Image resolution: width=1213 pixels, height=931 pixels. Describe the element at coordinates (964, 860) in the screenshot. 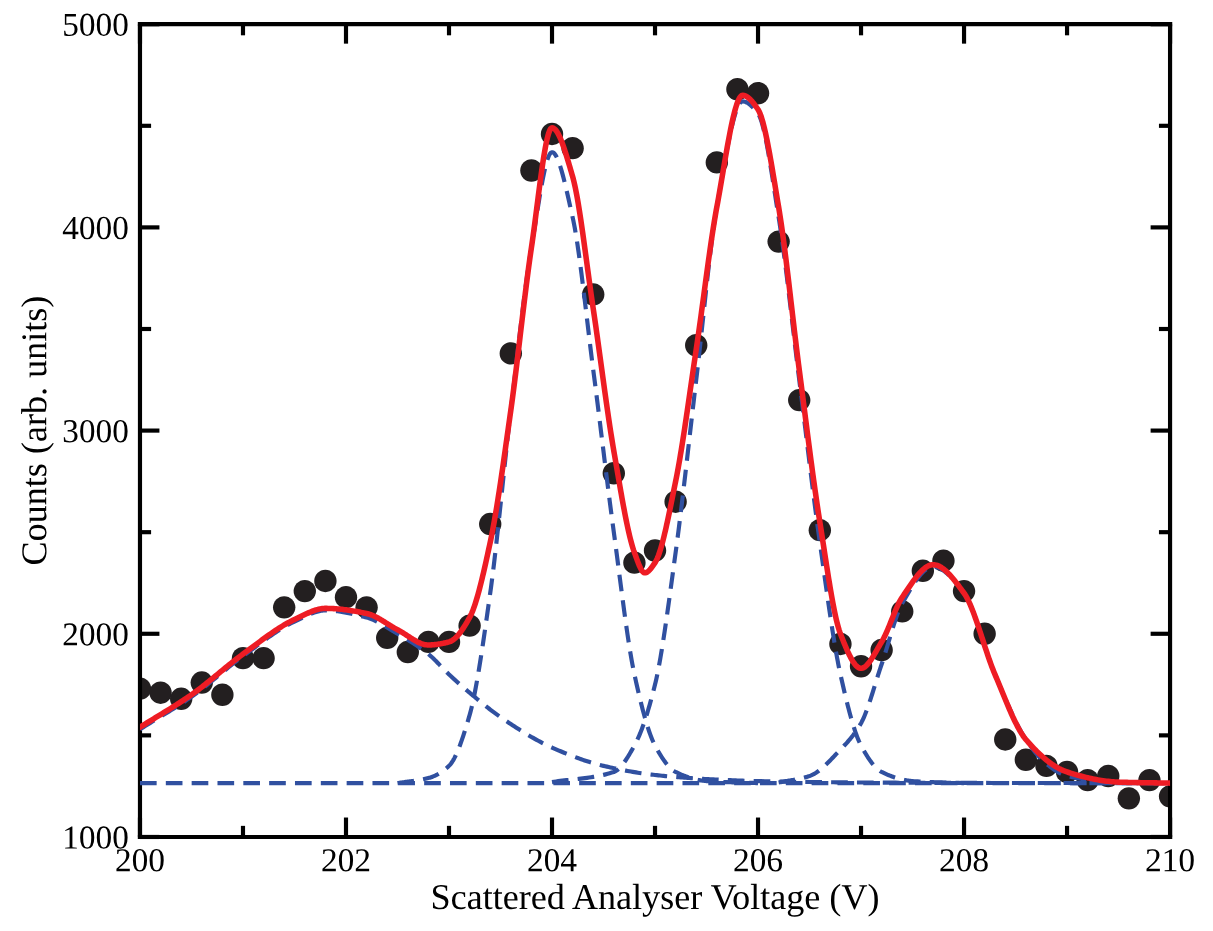

I see `x-tick-label: 208` at that location.